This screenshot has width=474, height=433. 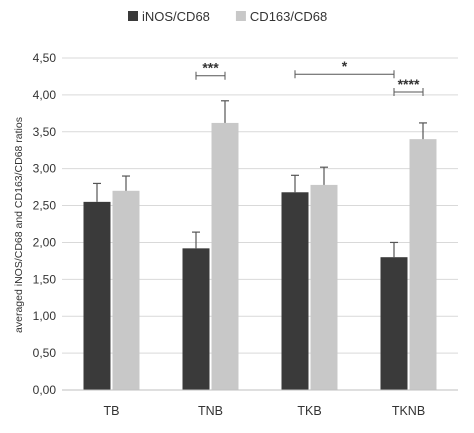 What do you see at coordinates (45, 206) in the screenshot?
I see `y-tick-label: 2,50` at bounding box center [45, 206].